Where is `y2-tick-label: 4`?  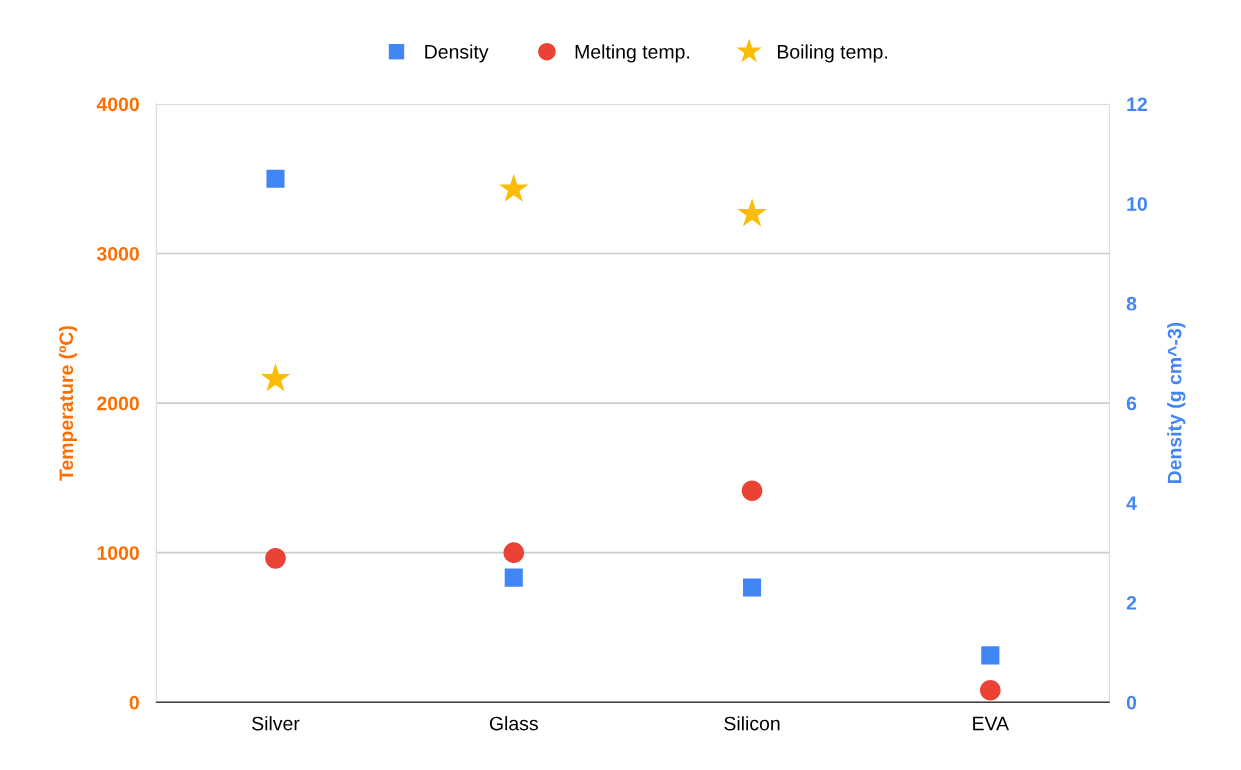 y2-tick-label: 4 is located at coordinates (1131, 503).